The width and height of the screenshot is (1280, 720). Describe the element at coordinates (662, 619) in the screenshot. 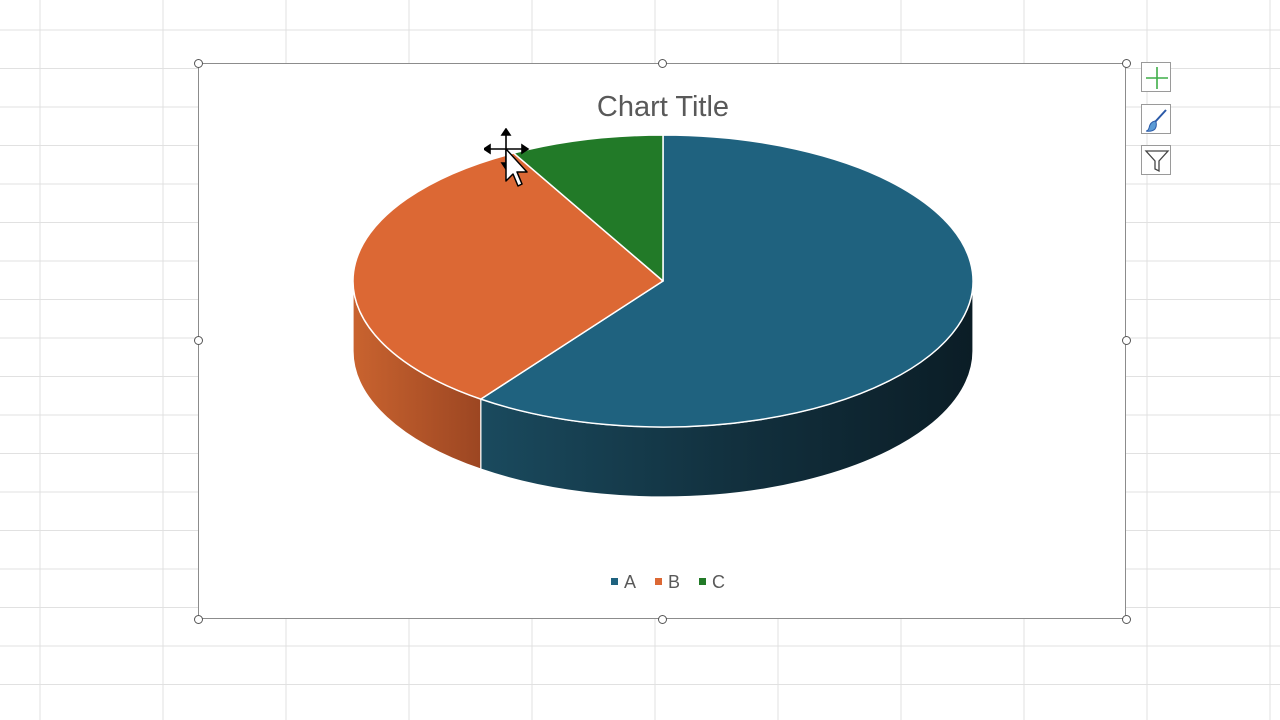

I see `resize-handle-bottom` at that location.